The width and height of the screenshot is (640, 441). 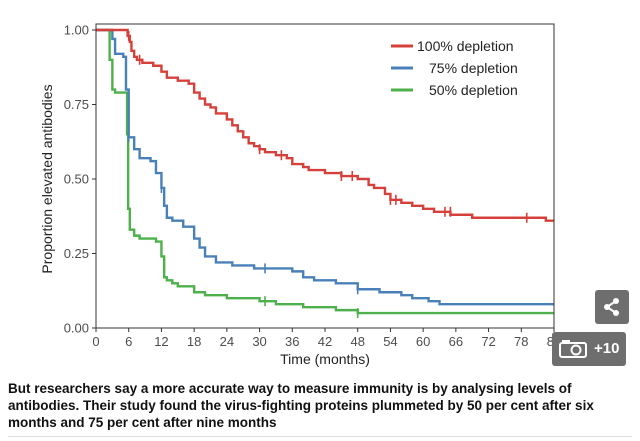 I want to click on y-tick-label: 0.00, so click(x=76, y=328).